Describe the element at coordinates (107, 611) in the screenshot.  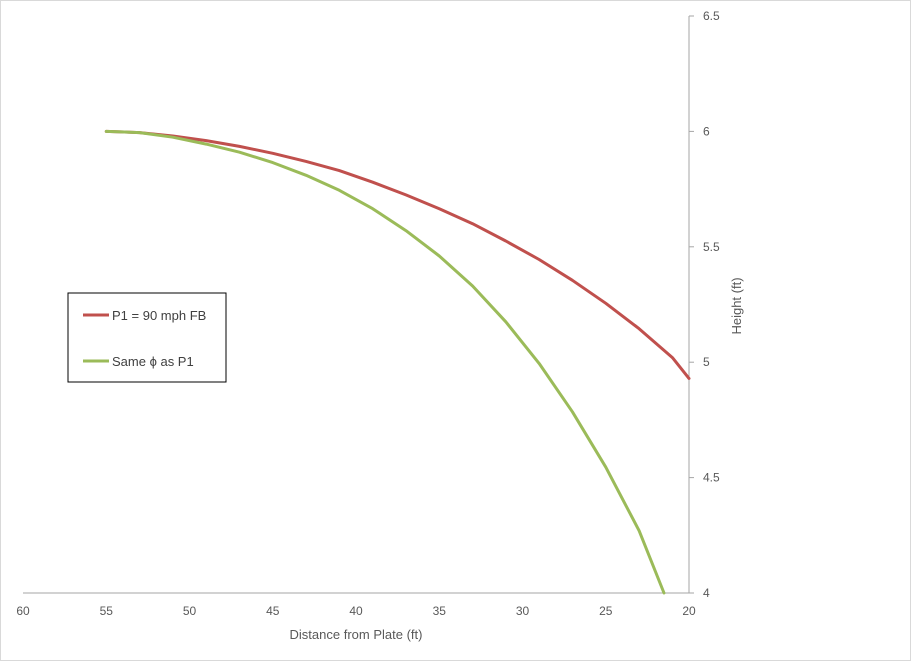
I see `x-tick-label: 55` at that location.